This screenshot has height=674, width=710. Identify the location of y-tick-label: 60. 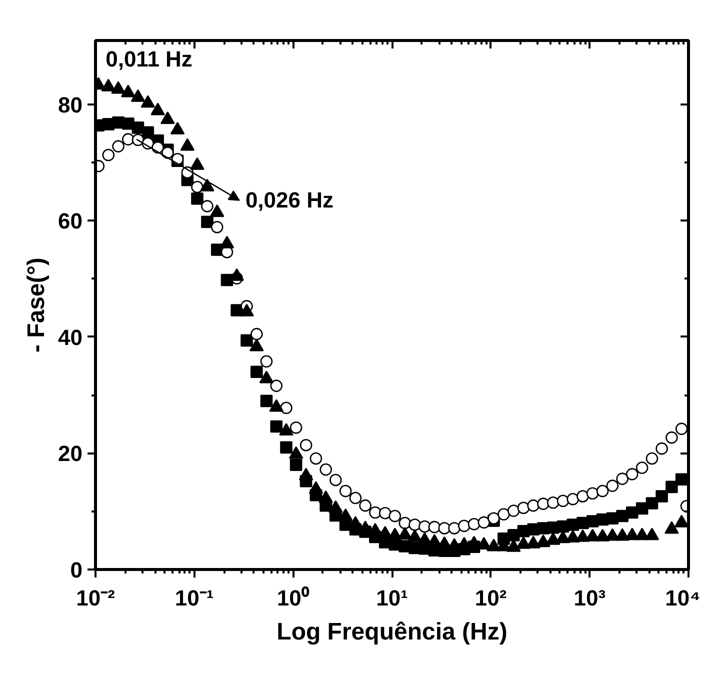
(70, 221).